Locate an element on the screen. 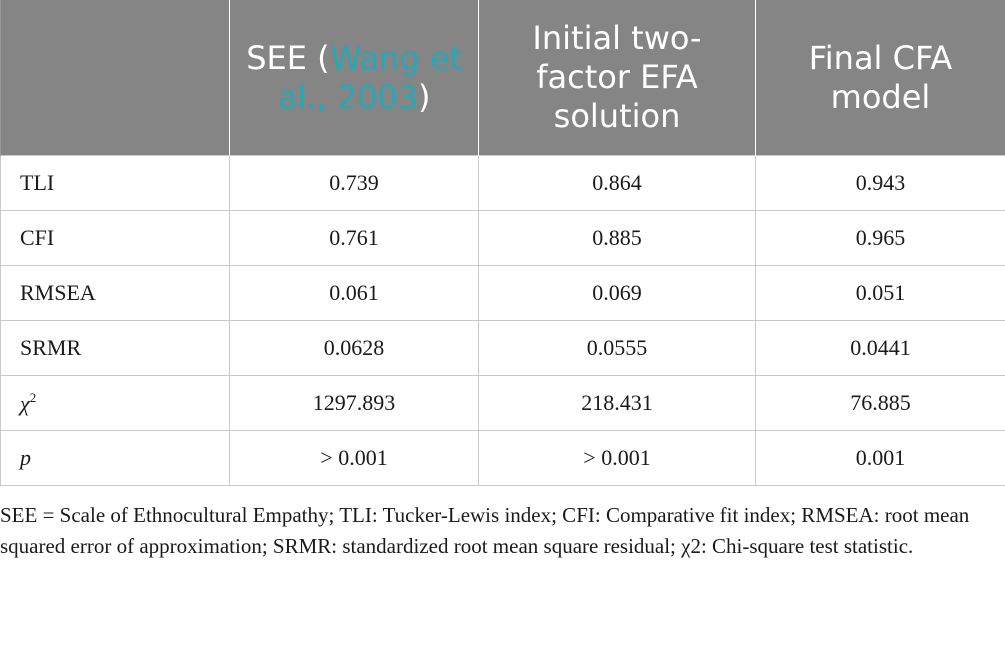  table-row-cfi: CFI 0.761 0.885 0.965 is located at coordinates (502, 238).